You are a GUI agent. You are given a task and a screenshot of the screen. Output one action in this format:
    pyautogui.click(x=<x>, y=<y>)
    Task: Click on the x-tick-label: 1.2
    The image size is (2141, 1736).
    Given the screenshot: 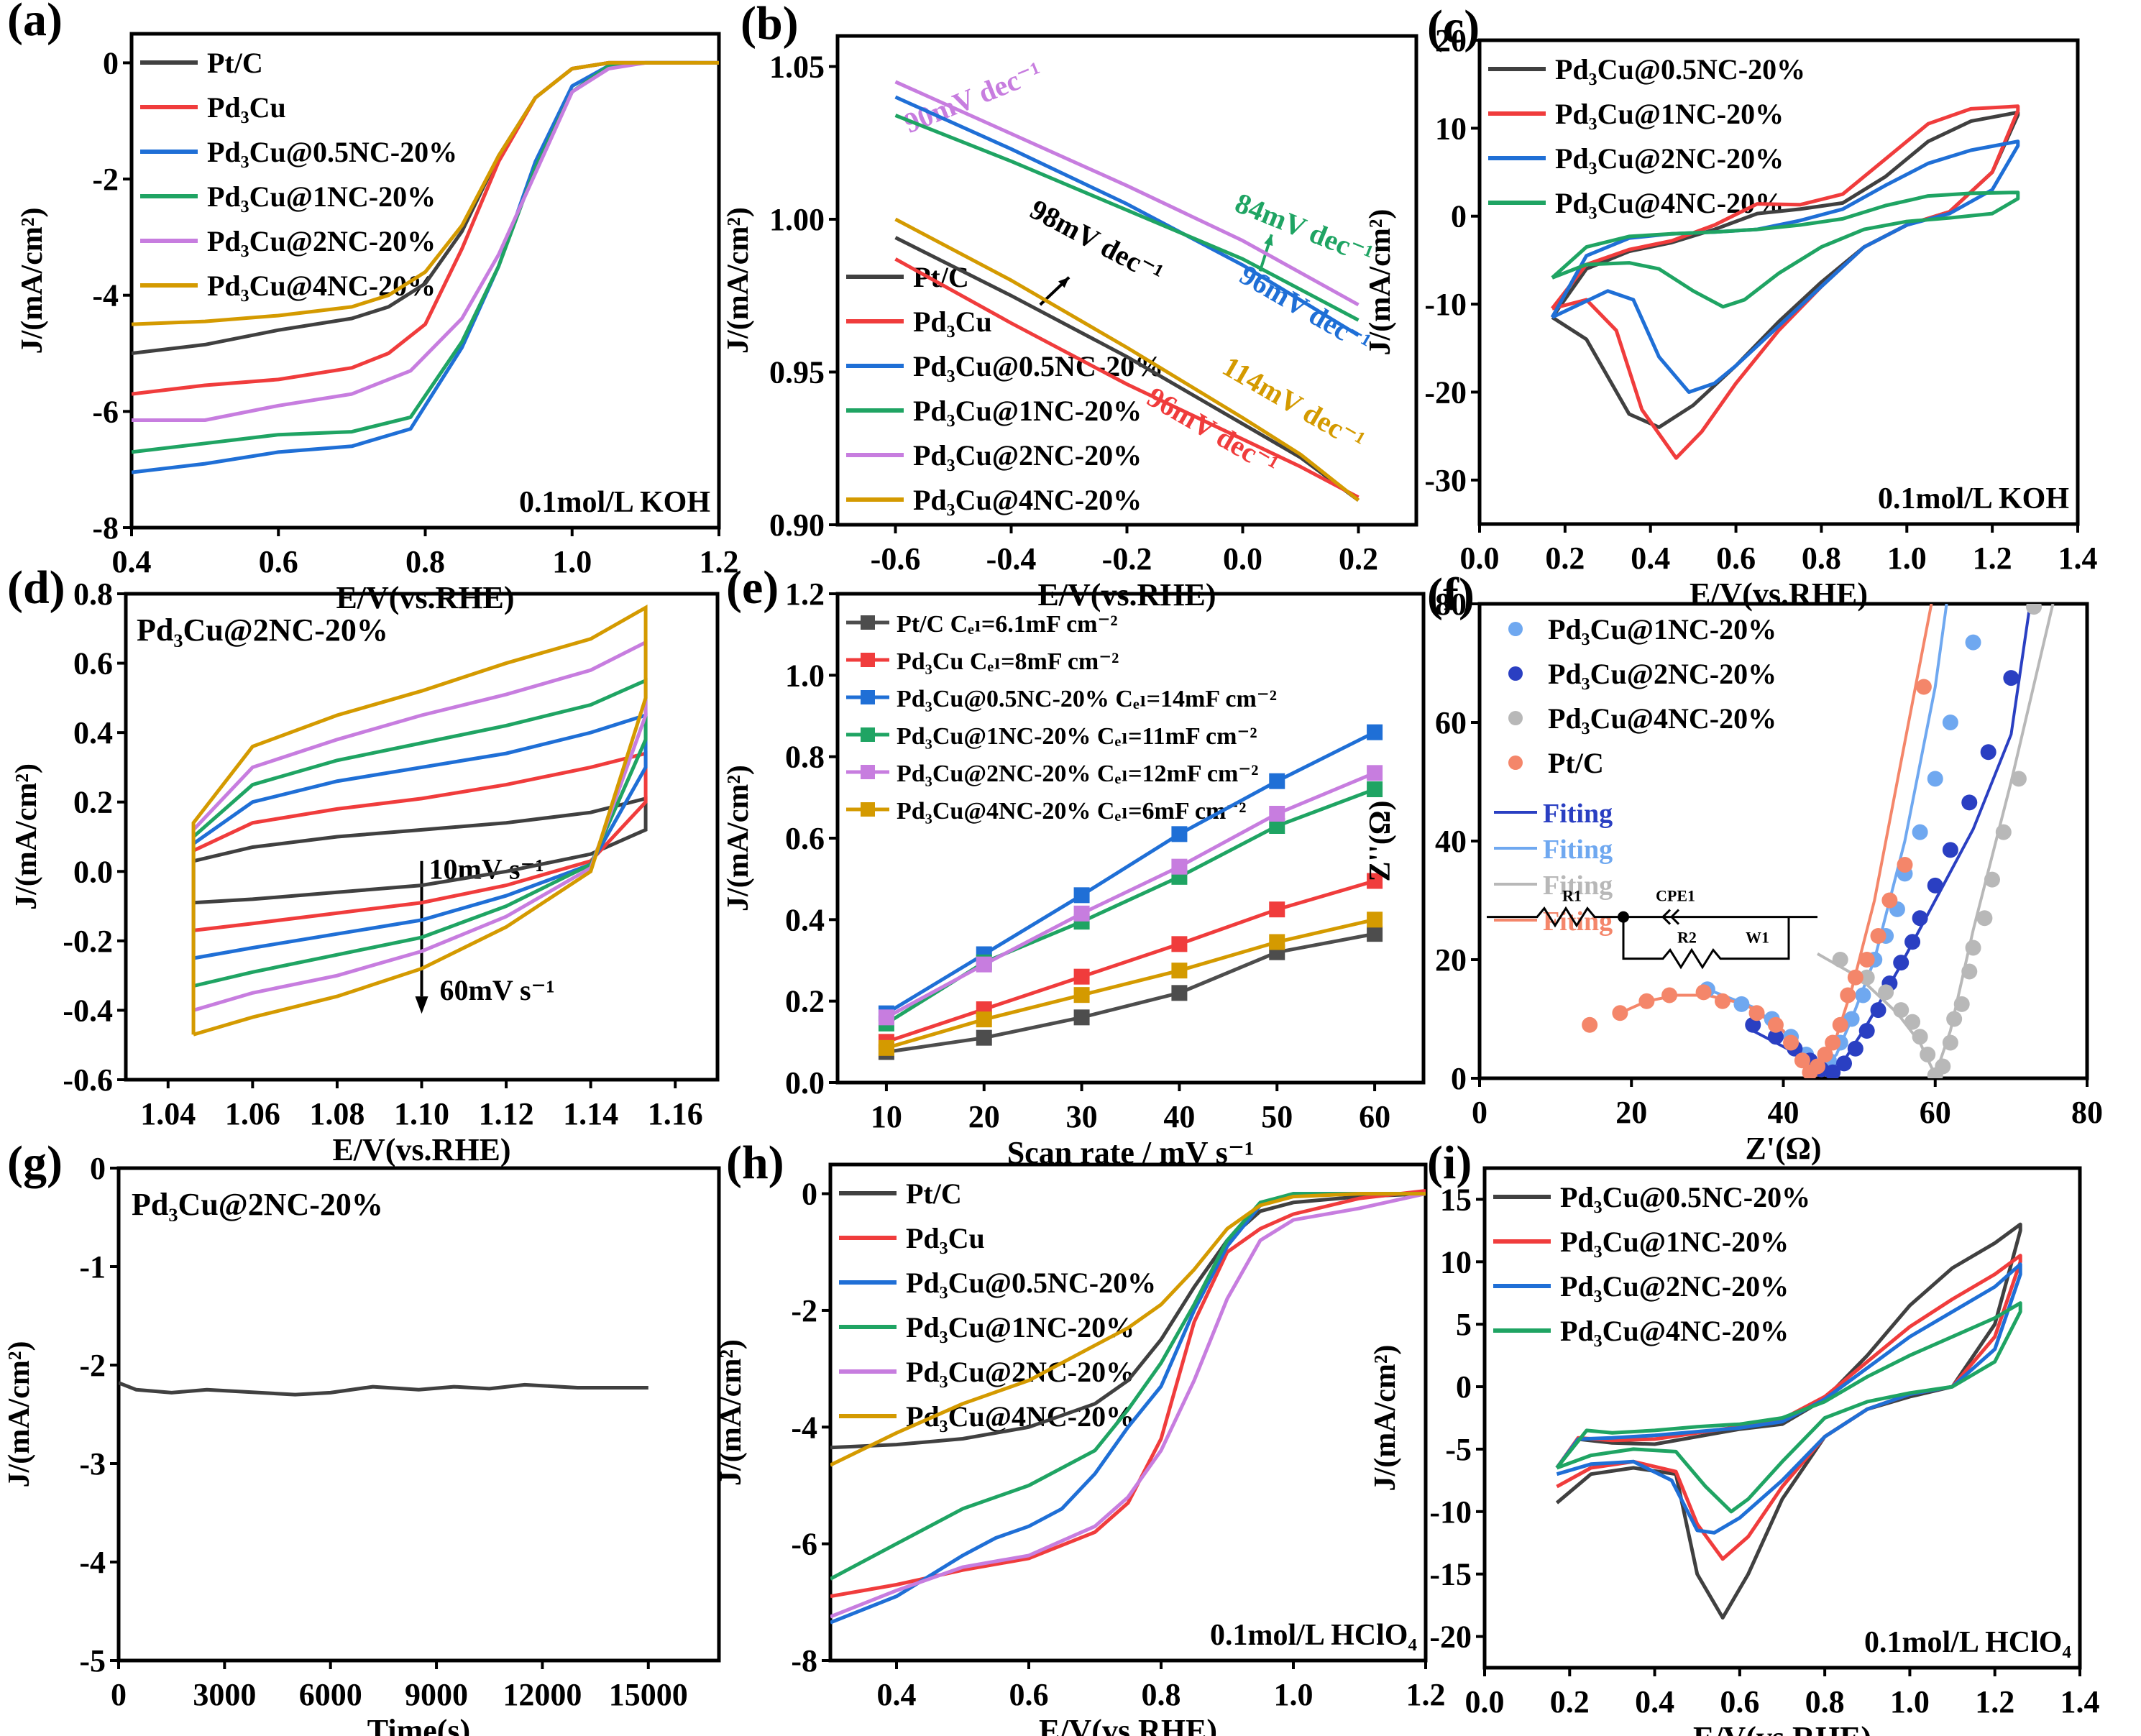 What is the action you would take?
    pyautogui.click(x=1426, y=1694)
    